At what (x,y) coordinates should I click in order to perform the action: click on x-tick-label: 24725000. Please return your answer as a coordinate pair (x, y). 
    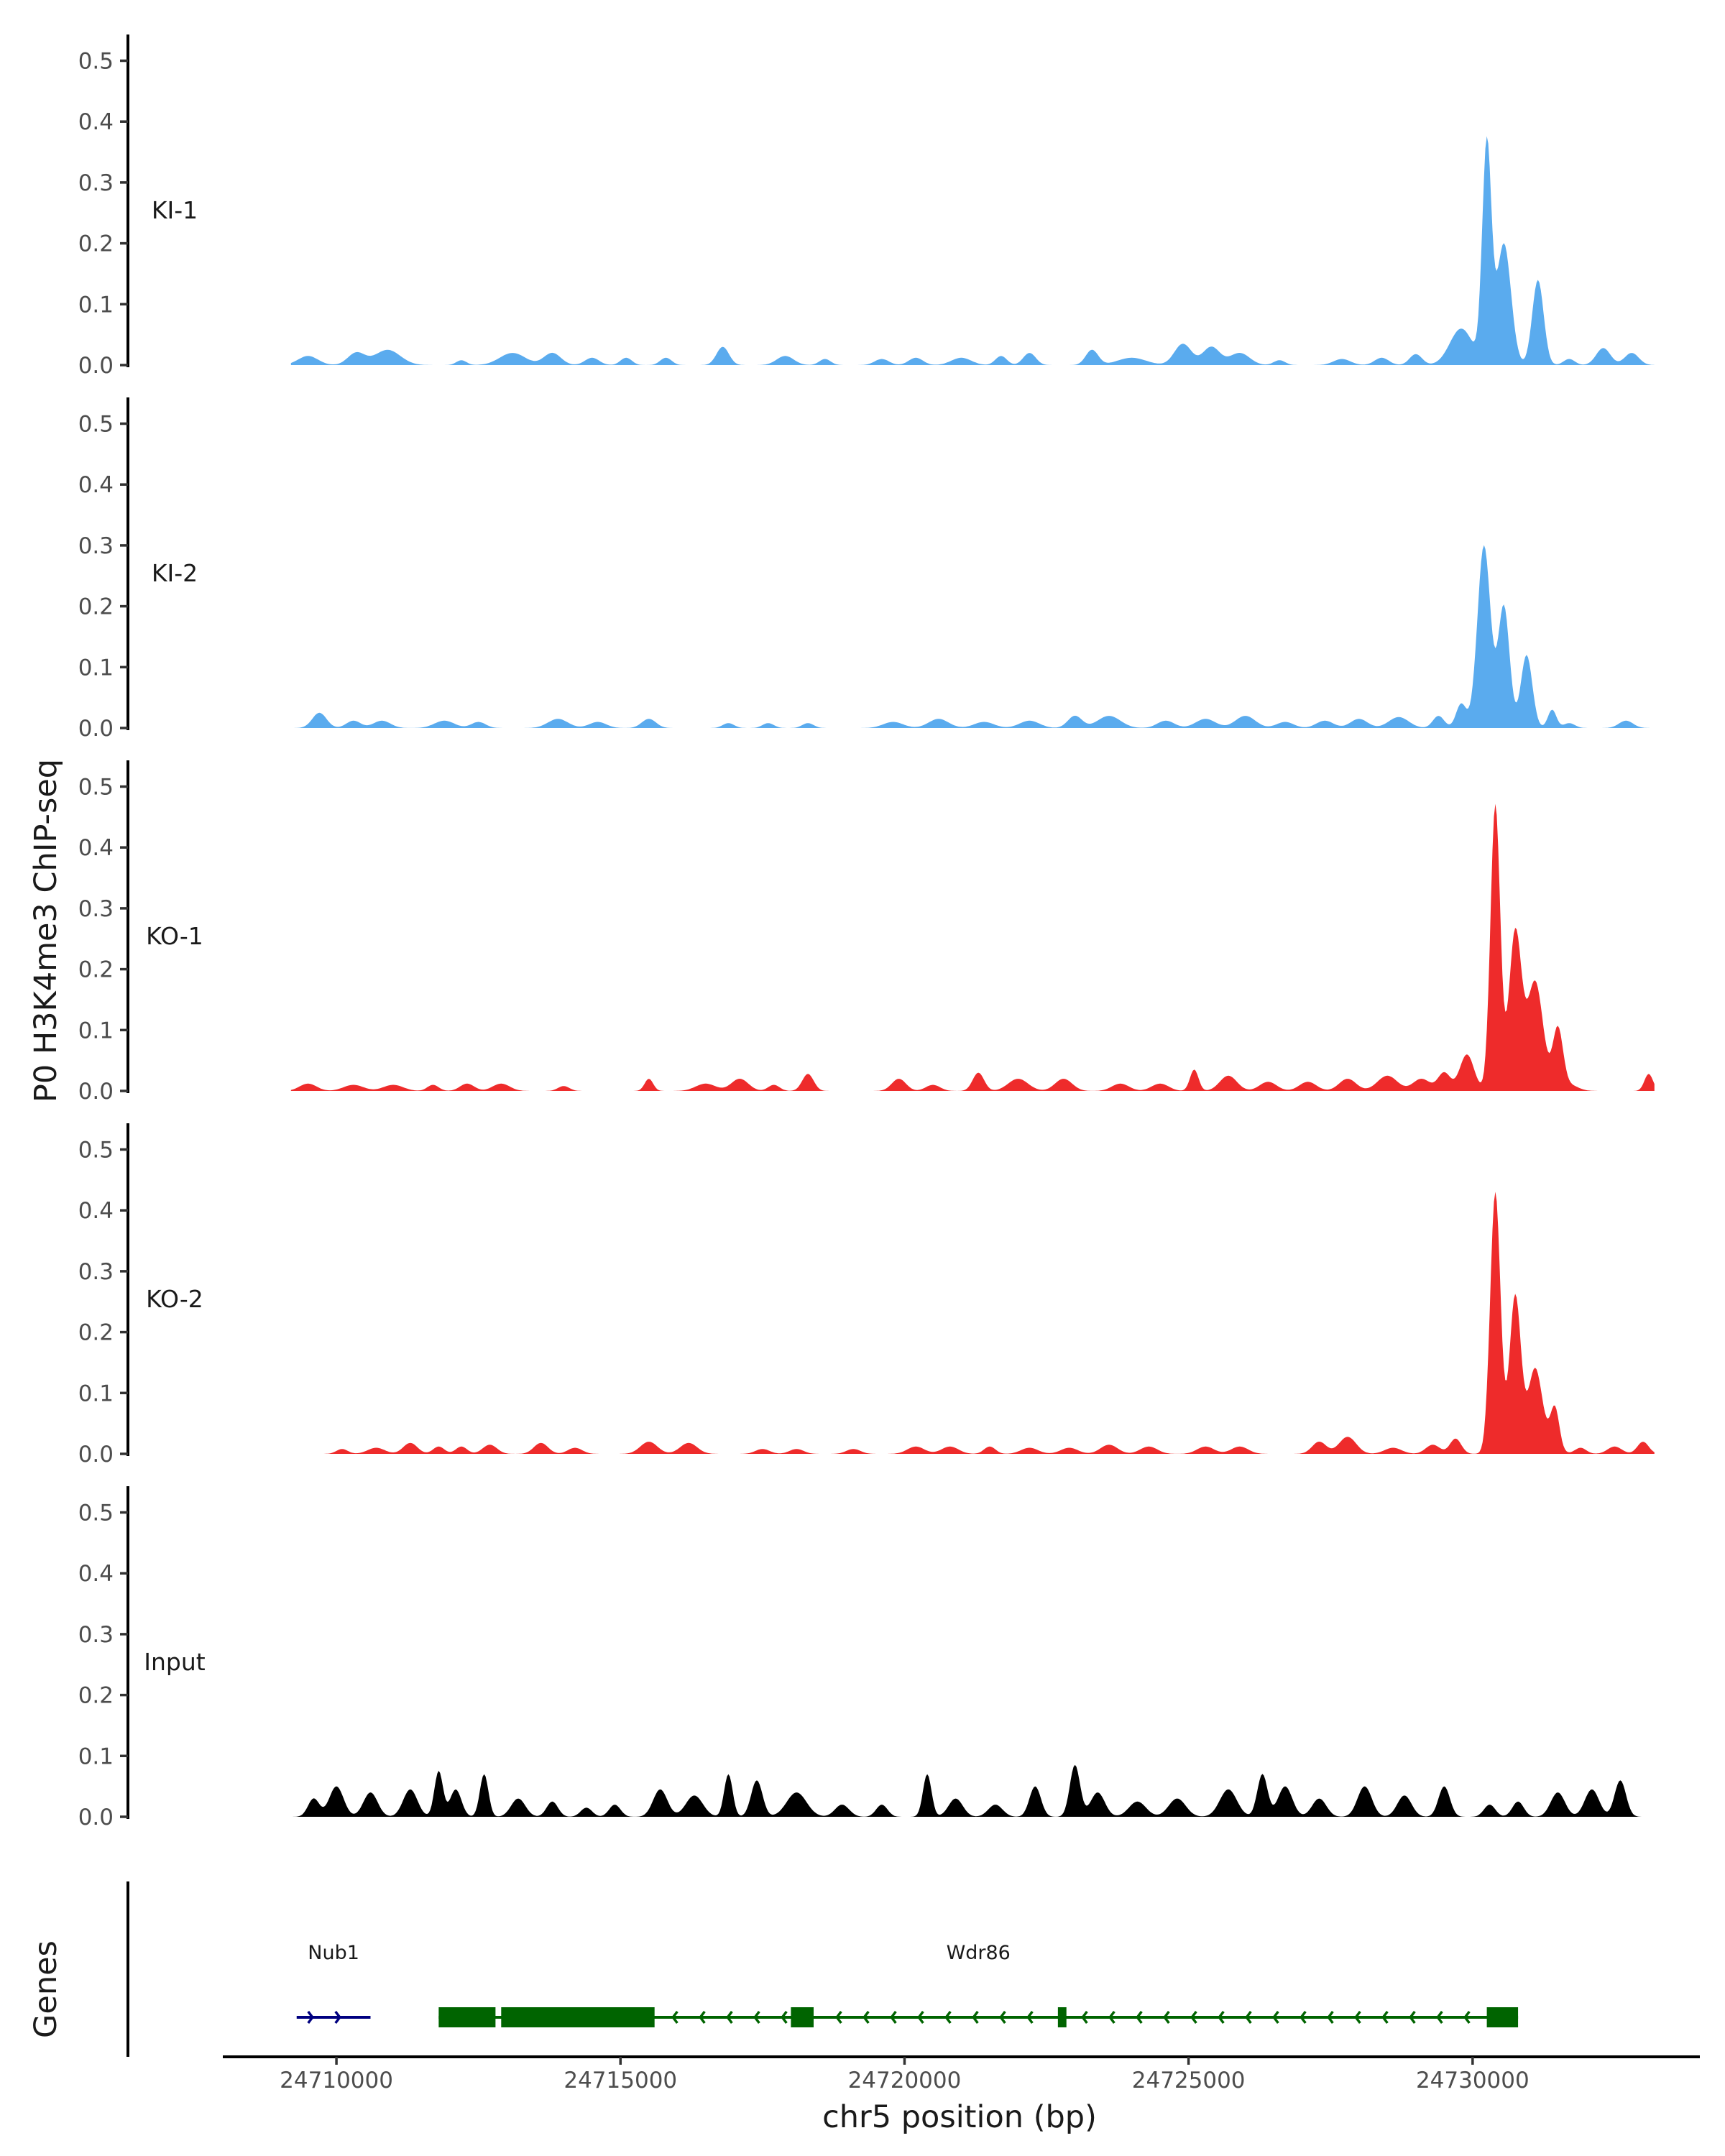
    Looking at the image, I should click on (1189, 2080).